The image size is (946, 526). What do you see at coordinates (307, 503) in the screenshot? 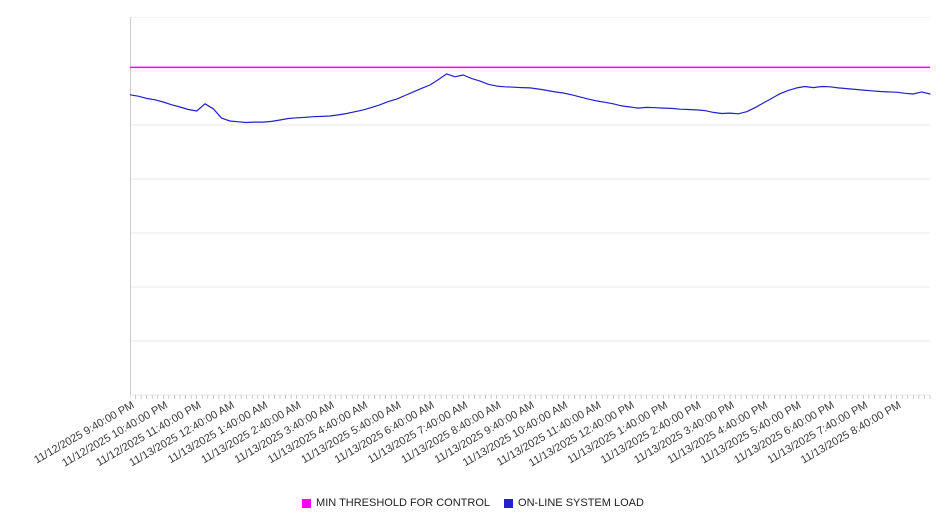
I see `legend-swatch-threshold` at bounding box center [307, 503].